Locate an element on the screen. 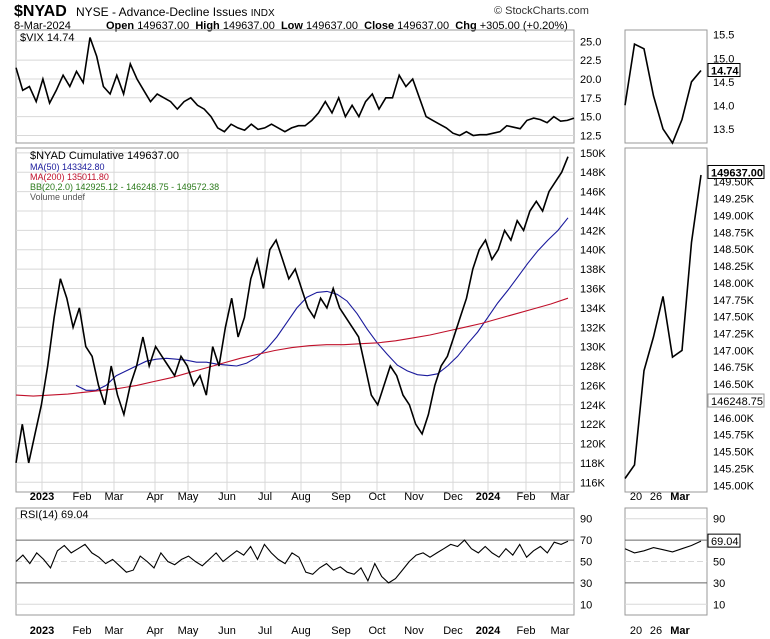 This screenshot has height=639, width=770. rsi-last-value: 69.04 is located at coordinates (725, 542).